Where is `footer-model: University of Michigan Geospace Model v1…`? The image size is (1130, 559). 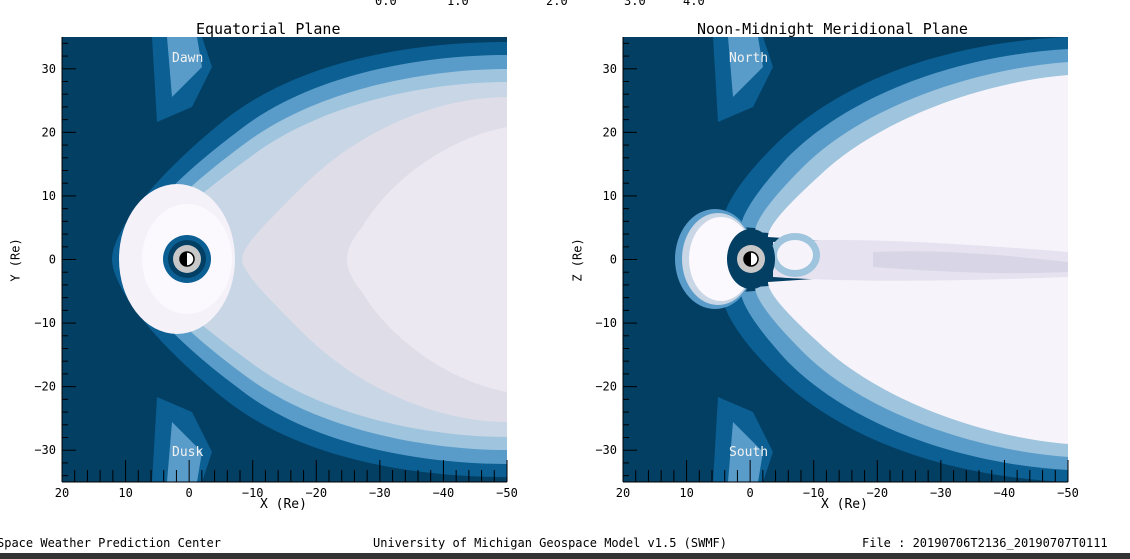
footer-model: University of Michigan Geospace Model v1… is located at coordinates (550, 543).